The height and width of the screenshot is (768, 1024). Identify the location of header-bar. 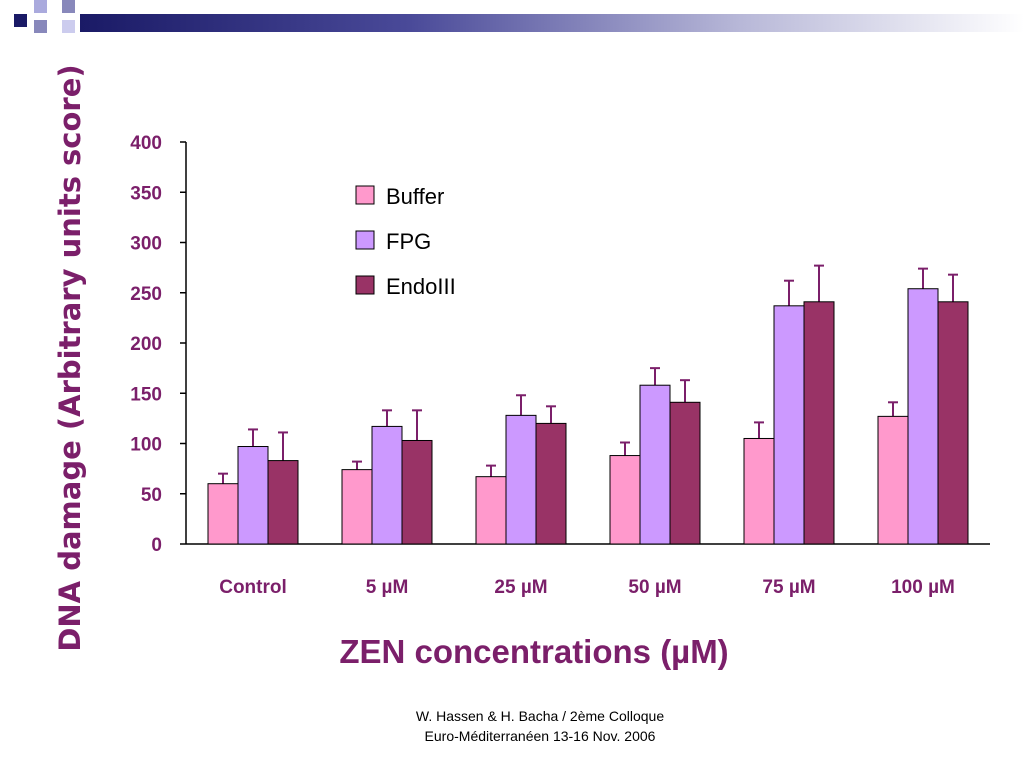
(552, 23).